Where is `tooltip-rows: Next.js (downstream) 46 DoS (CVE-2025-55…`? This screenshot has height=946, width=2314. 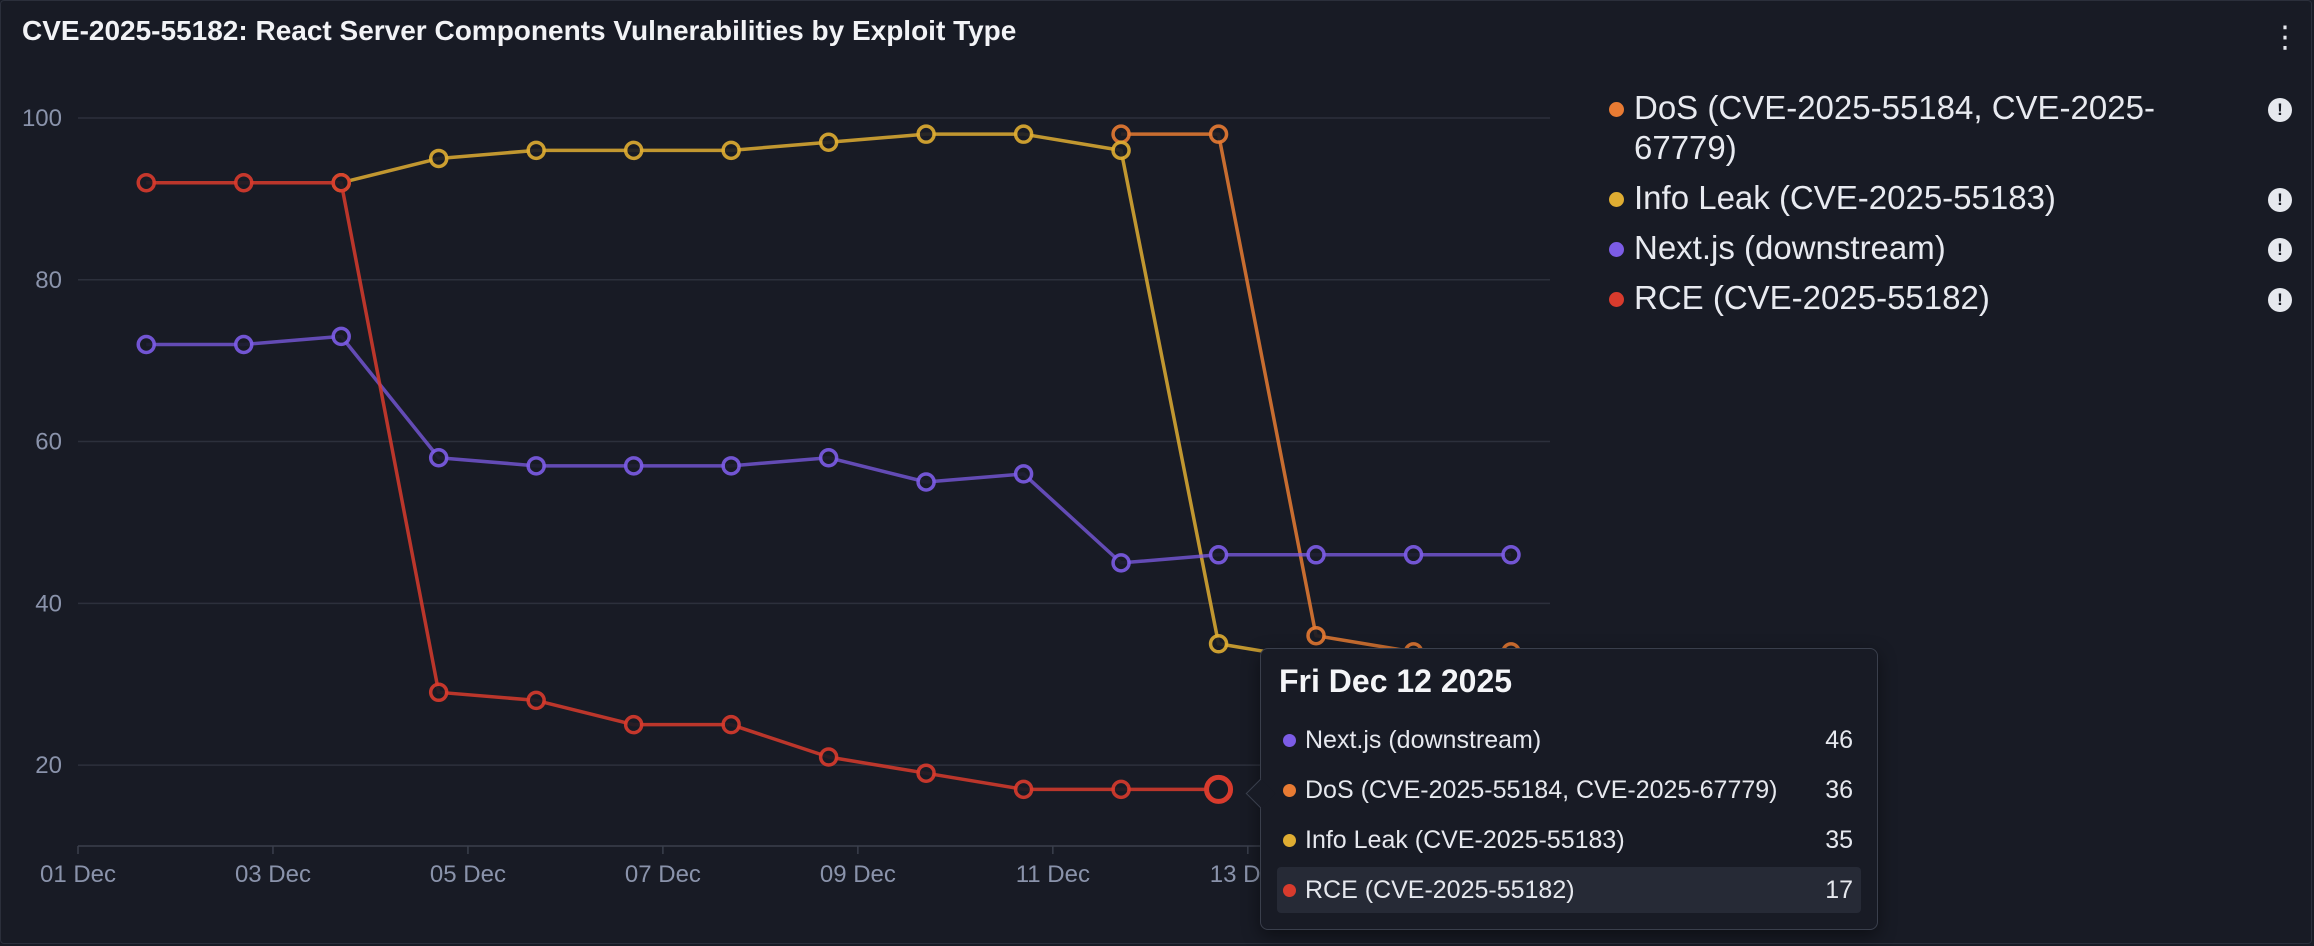
tooltip-rows: Next.js (downstream) 46 DoS (CVE-2025-55… is located at coordinates (1569, 817).